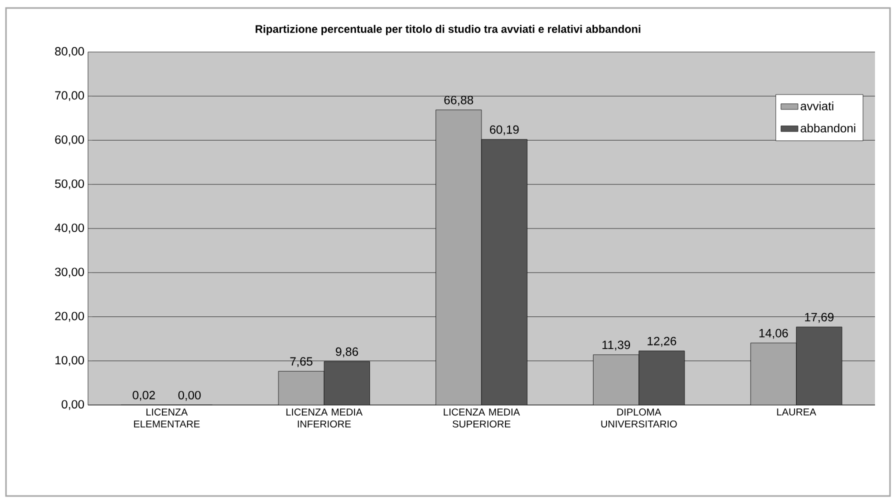 The width and height of the screenshot is (896, 500). Describe the element at coordinates (828, 128) in the screenshot. I see `legend-label: abbandoni` at that location.